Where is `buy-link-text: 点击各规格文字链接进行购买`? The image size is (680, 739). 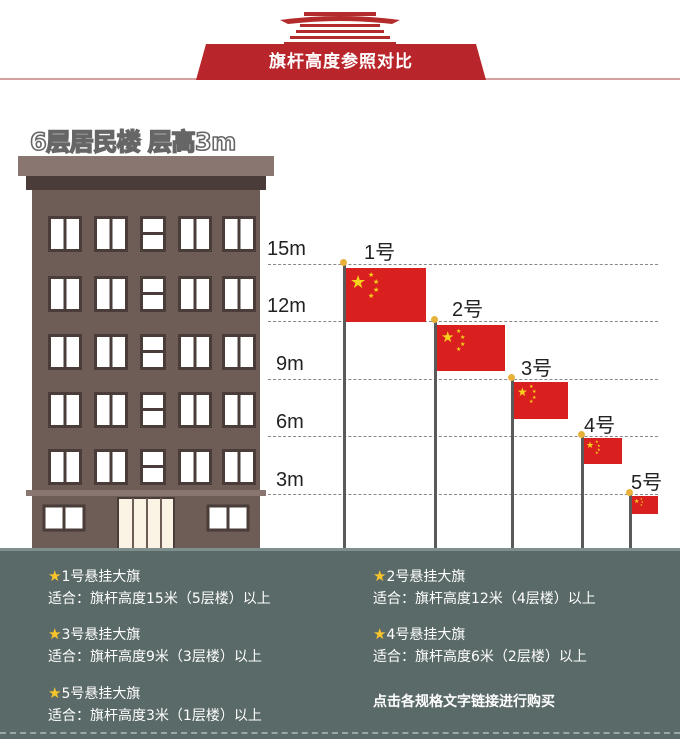
buy-link-text: 点击各规格文字链接进行购买 is located at coordinates (464, 702).